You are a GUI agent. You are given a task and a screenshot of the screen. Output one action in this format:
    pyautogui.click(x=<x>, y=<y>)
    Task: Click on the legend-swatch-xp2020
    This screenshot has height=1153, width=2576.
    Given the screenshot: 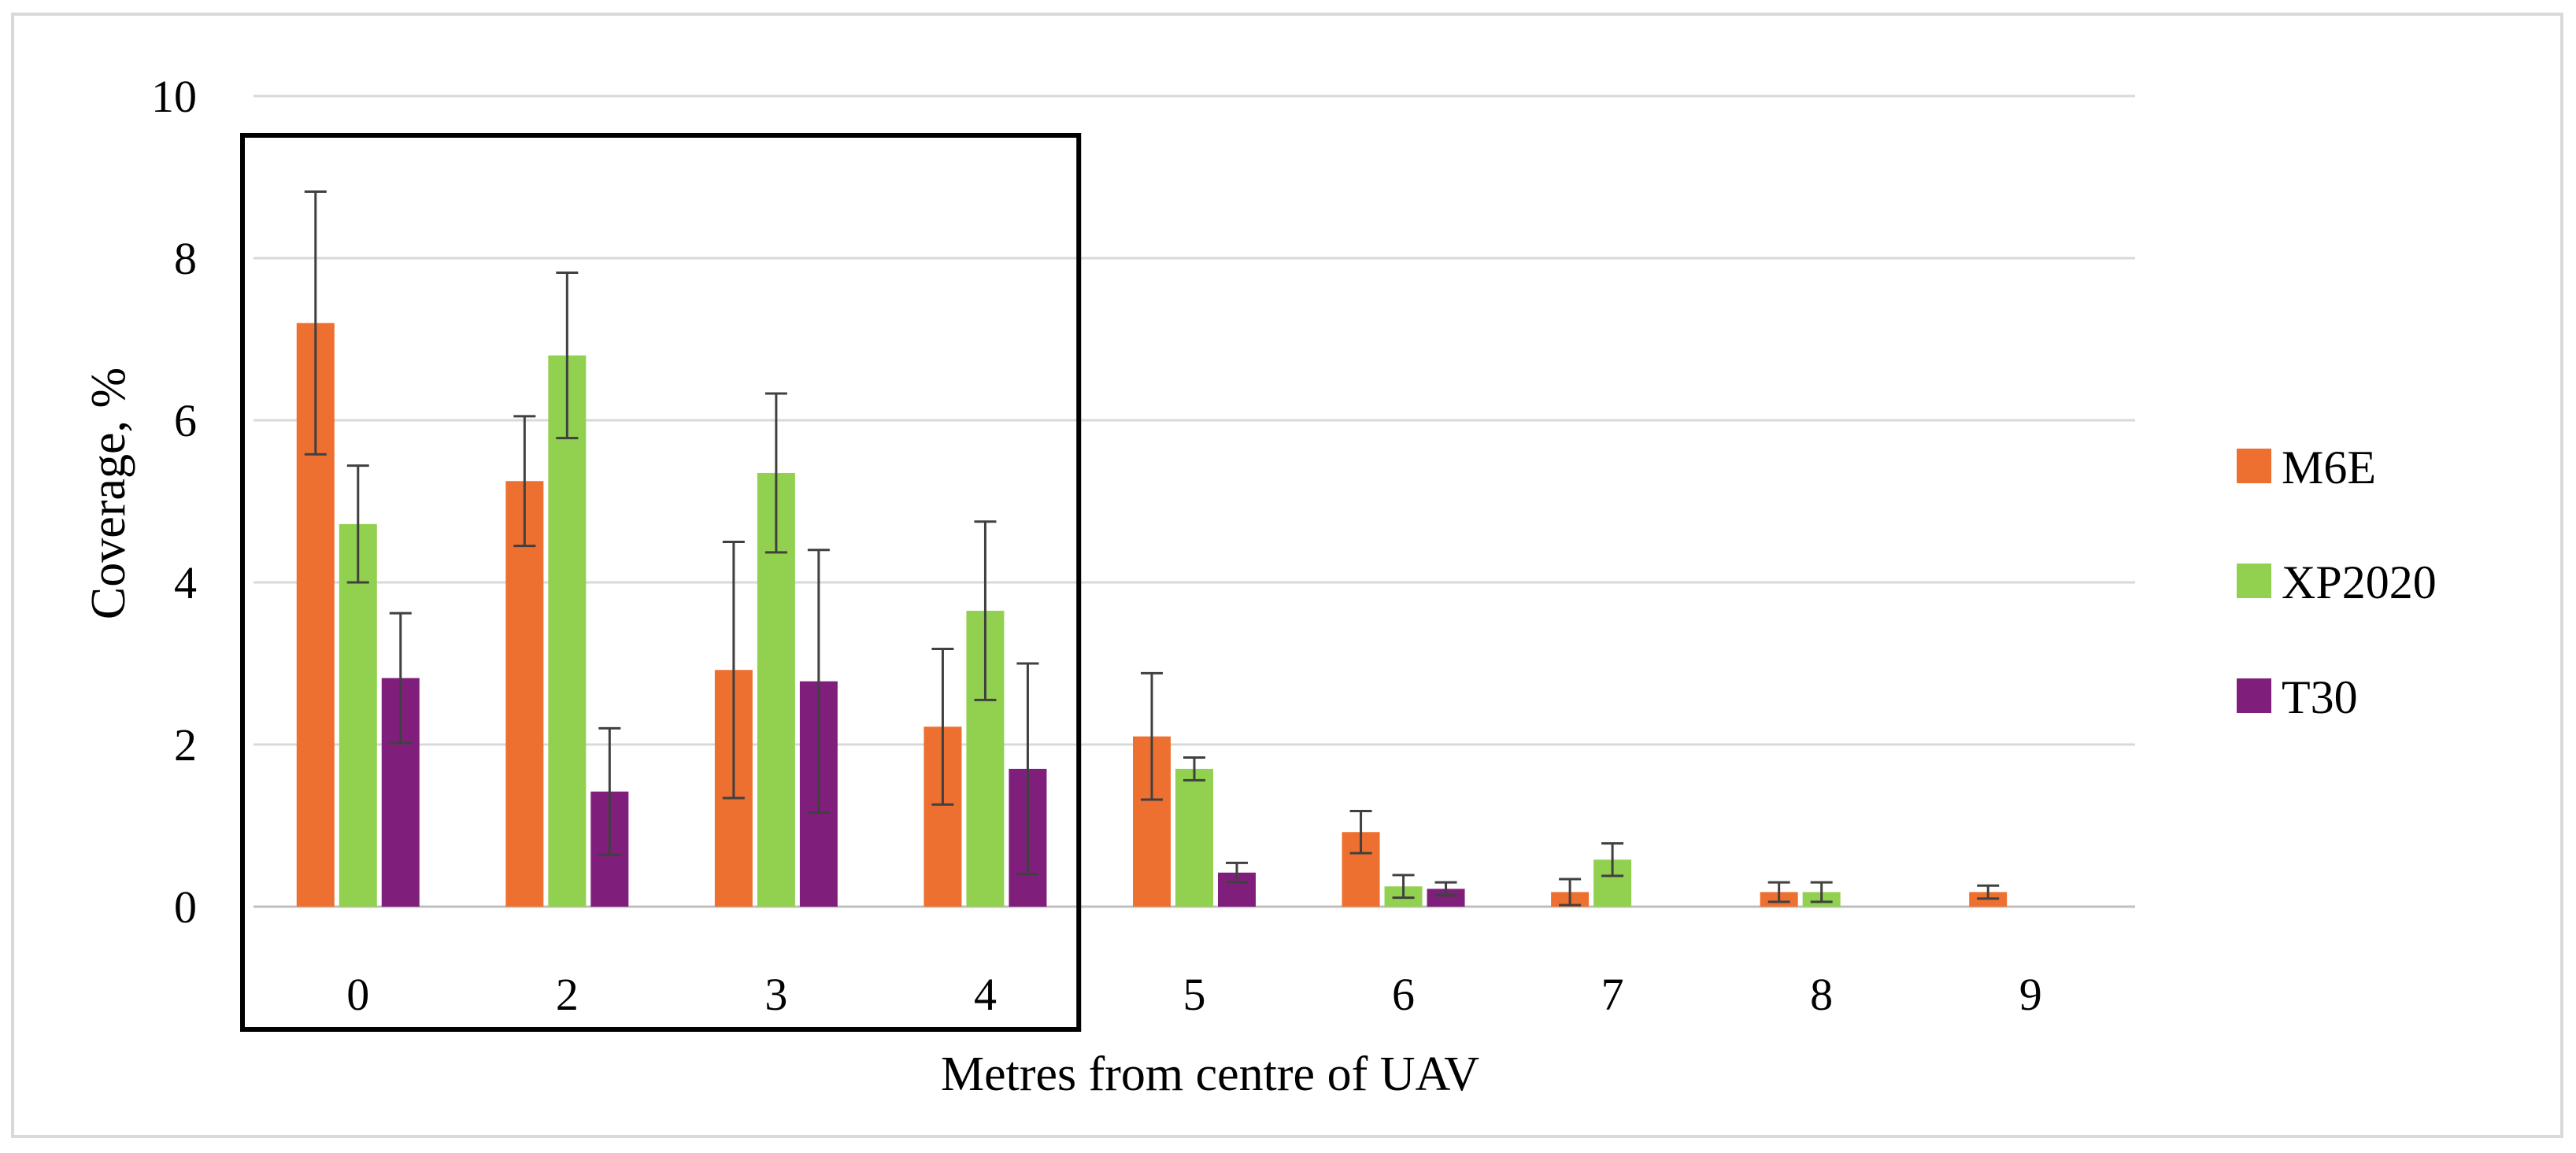 What is the action you would take?
    pyautogui.click(x=2254, y=581)
    